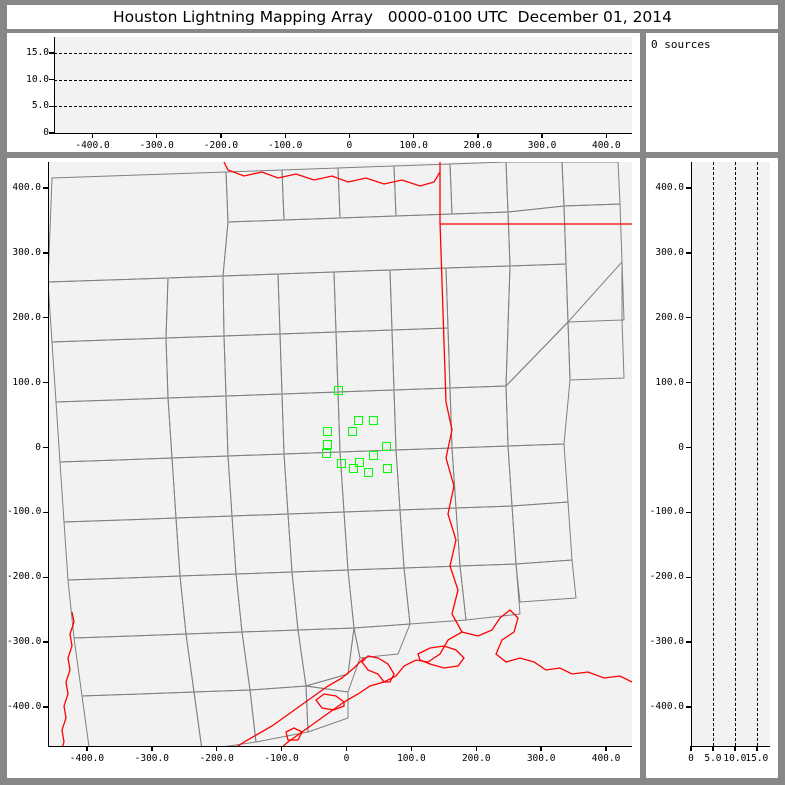 The height and width of the screenshot is (785, 785). What do you see at coordinates (413, 145) in the screenshot?
I see `time-height-x-tick-label: 100.0` at bounding box center [413, 145].